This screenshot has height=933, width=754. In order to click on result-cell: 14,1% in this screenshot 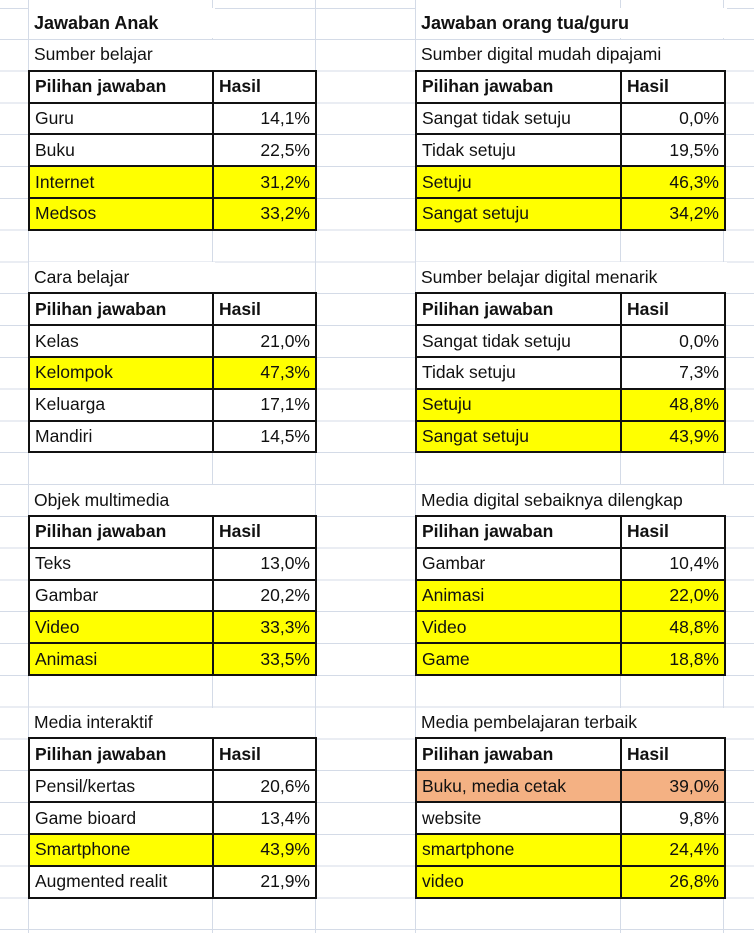, I will do `click(285, 117)`.